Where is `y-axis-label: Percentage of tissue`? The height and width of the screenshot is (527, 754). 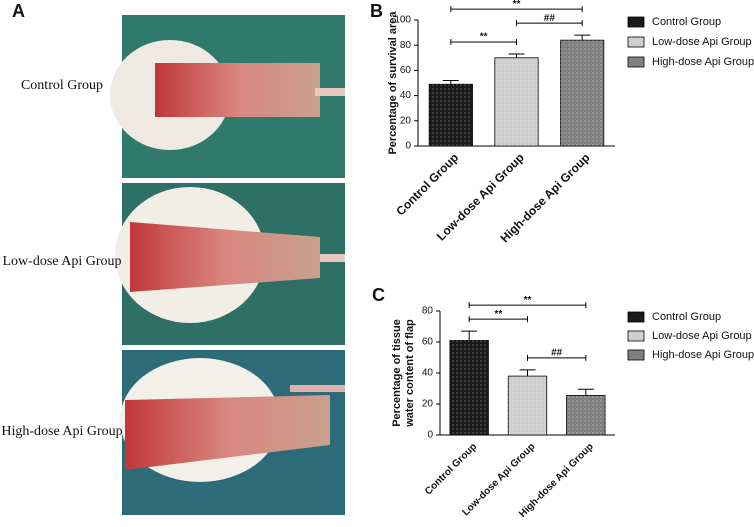 y-axis-label: Percentage of tissue is located at coordinates (397, 373).